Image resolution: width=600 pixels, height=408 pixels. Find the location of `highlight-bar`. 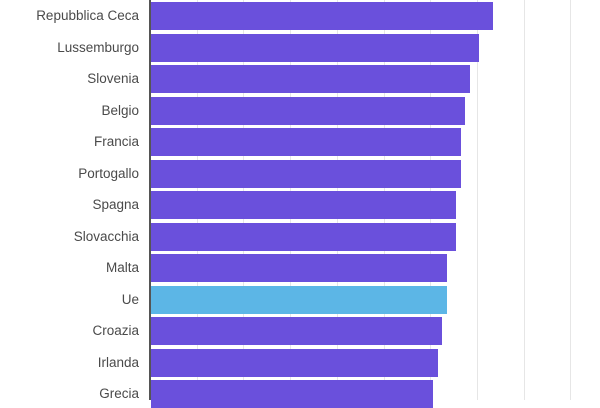

highlight-bar is located at coordinates (299, 299).